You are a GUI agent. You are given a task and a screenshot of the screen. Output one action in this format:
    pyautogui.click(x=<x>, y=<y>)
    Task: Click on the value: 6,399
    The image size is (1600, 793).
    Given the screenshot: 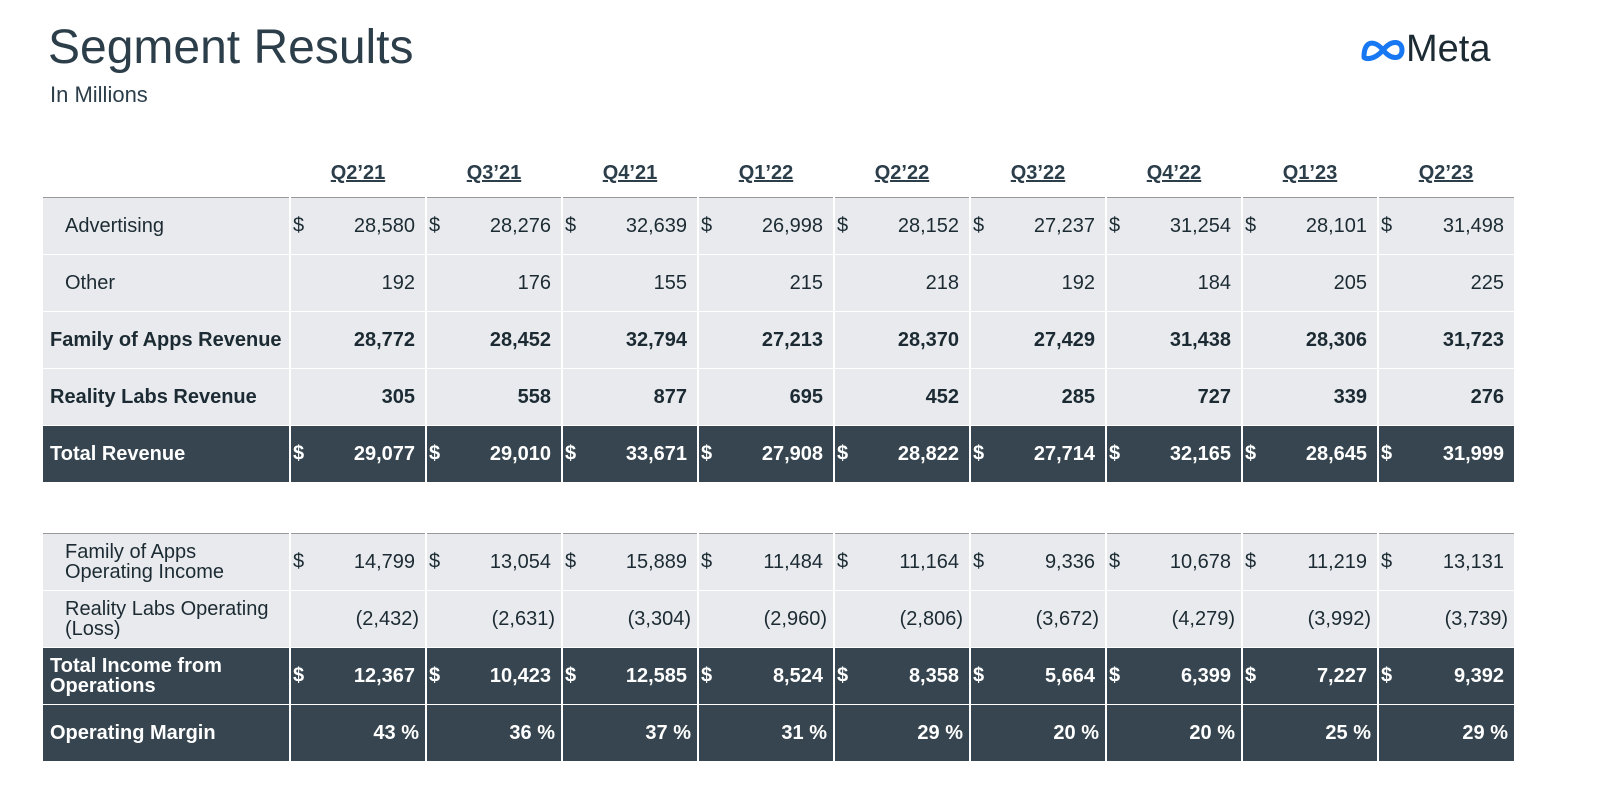 What is the action you would take?
    pyautogui.click(x=1205, y=675)
    